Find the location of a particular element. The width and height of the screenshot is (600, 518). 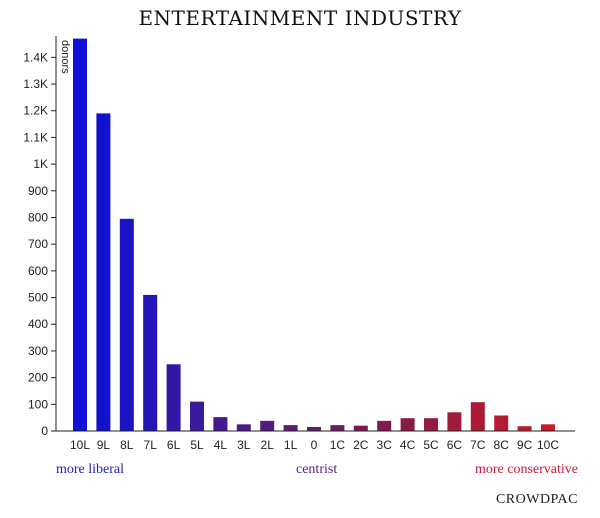

x-tick-label: 10C is located at coordinates (548, 445).